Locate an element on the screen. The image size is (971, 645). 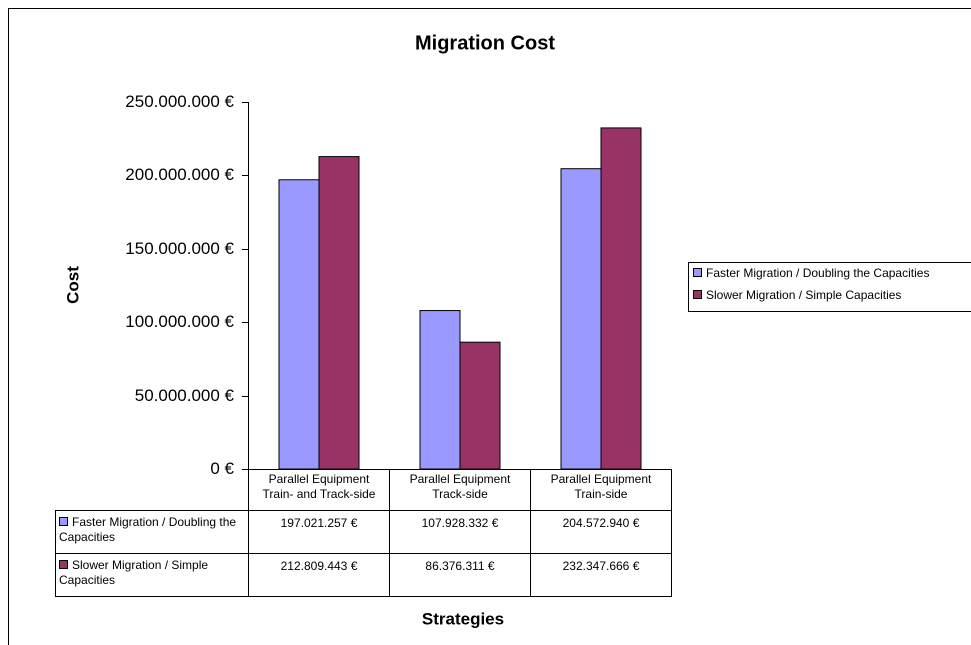
x-tick-label: Parallel Equipment Track-side is located at coordinates (460, 491).